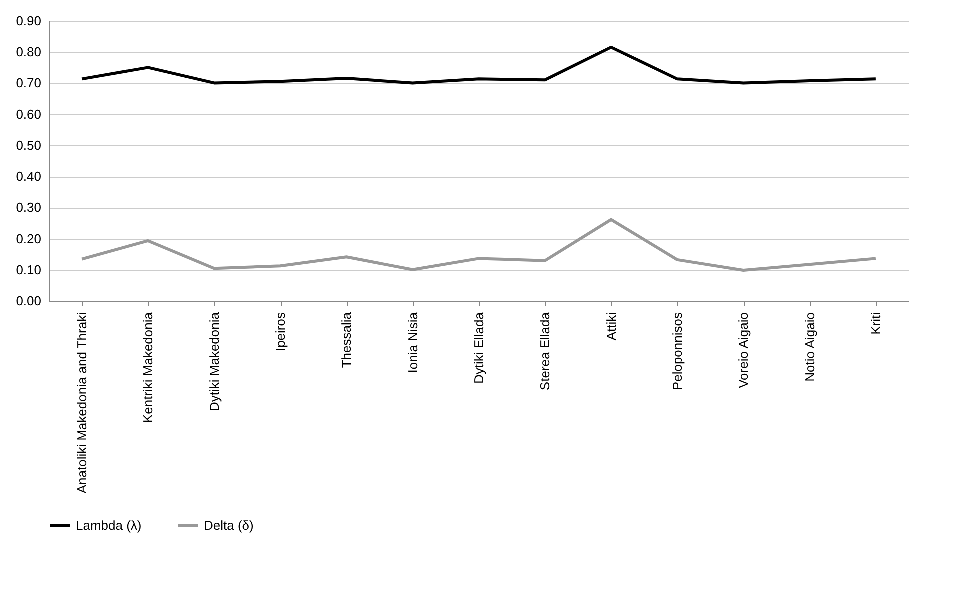 This screenshot has width=965, height=599. What do you see at coordinates (29, 145) in the screenshot?
I see `y-tick-label: 0.50` at bounding box center [29, 145].